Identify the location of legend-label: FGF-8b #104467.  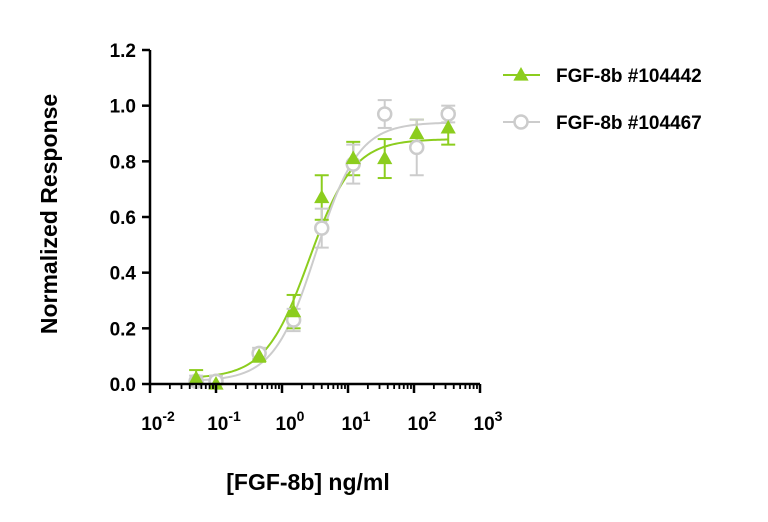
(629, 123).